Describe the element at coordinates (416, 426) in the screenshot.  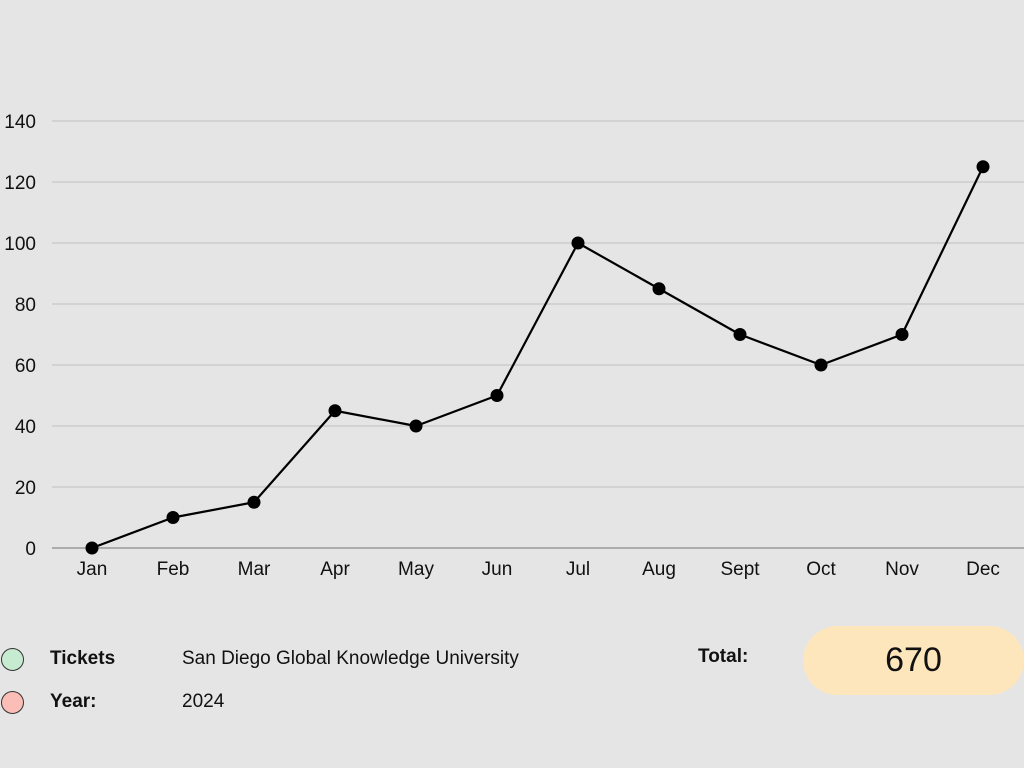
I see `data-point-may` at that location.